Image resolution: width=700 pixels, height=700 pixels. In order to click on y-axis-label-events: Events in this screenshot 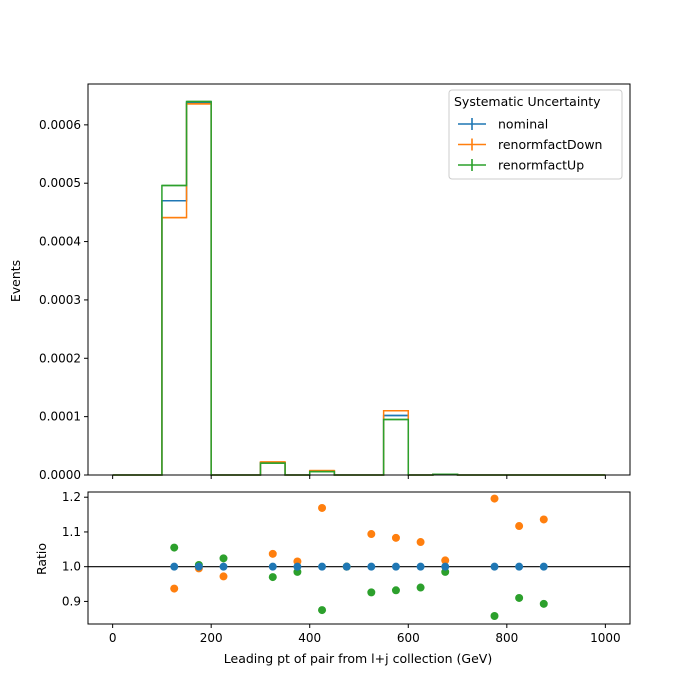, I will do `click(15, 281)`.